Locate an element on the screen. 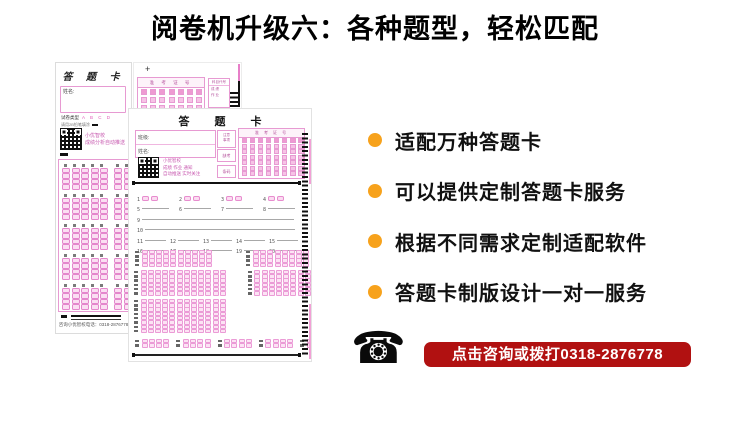 This screenshot has height=425, width=750. absent-mark-box: 缺考 is located at coordinates (226, 155).